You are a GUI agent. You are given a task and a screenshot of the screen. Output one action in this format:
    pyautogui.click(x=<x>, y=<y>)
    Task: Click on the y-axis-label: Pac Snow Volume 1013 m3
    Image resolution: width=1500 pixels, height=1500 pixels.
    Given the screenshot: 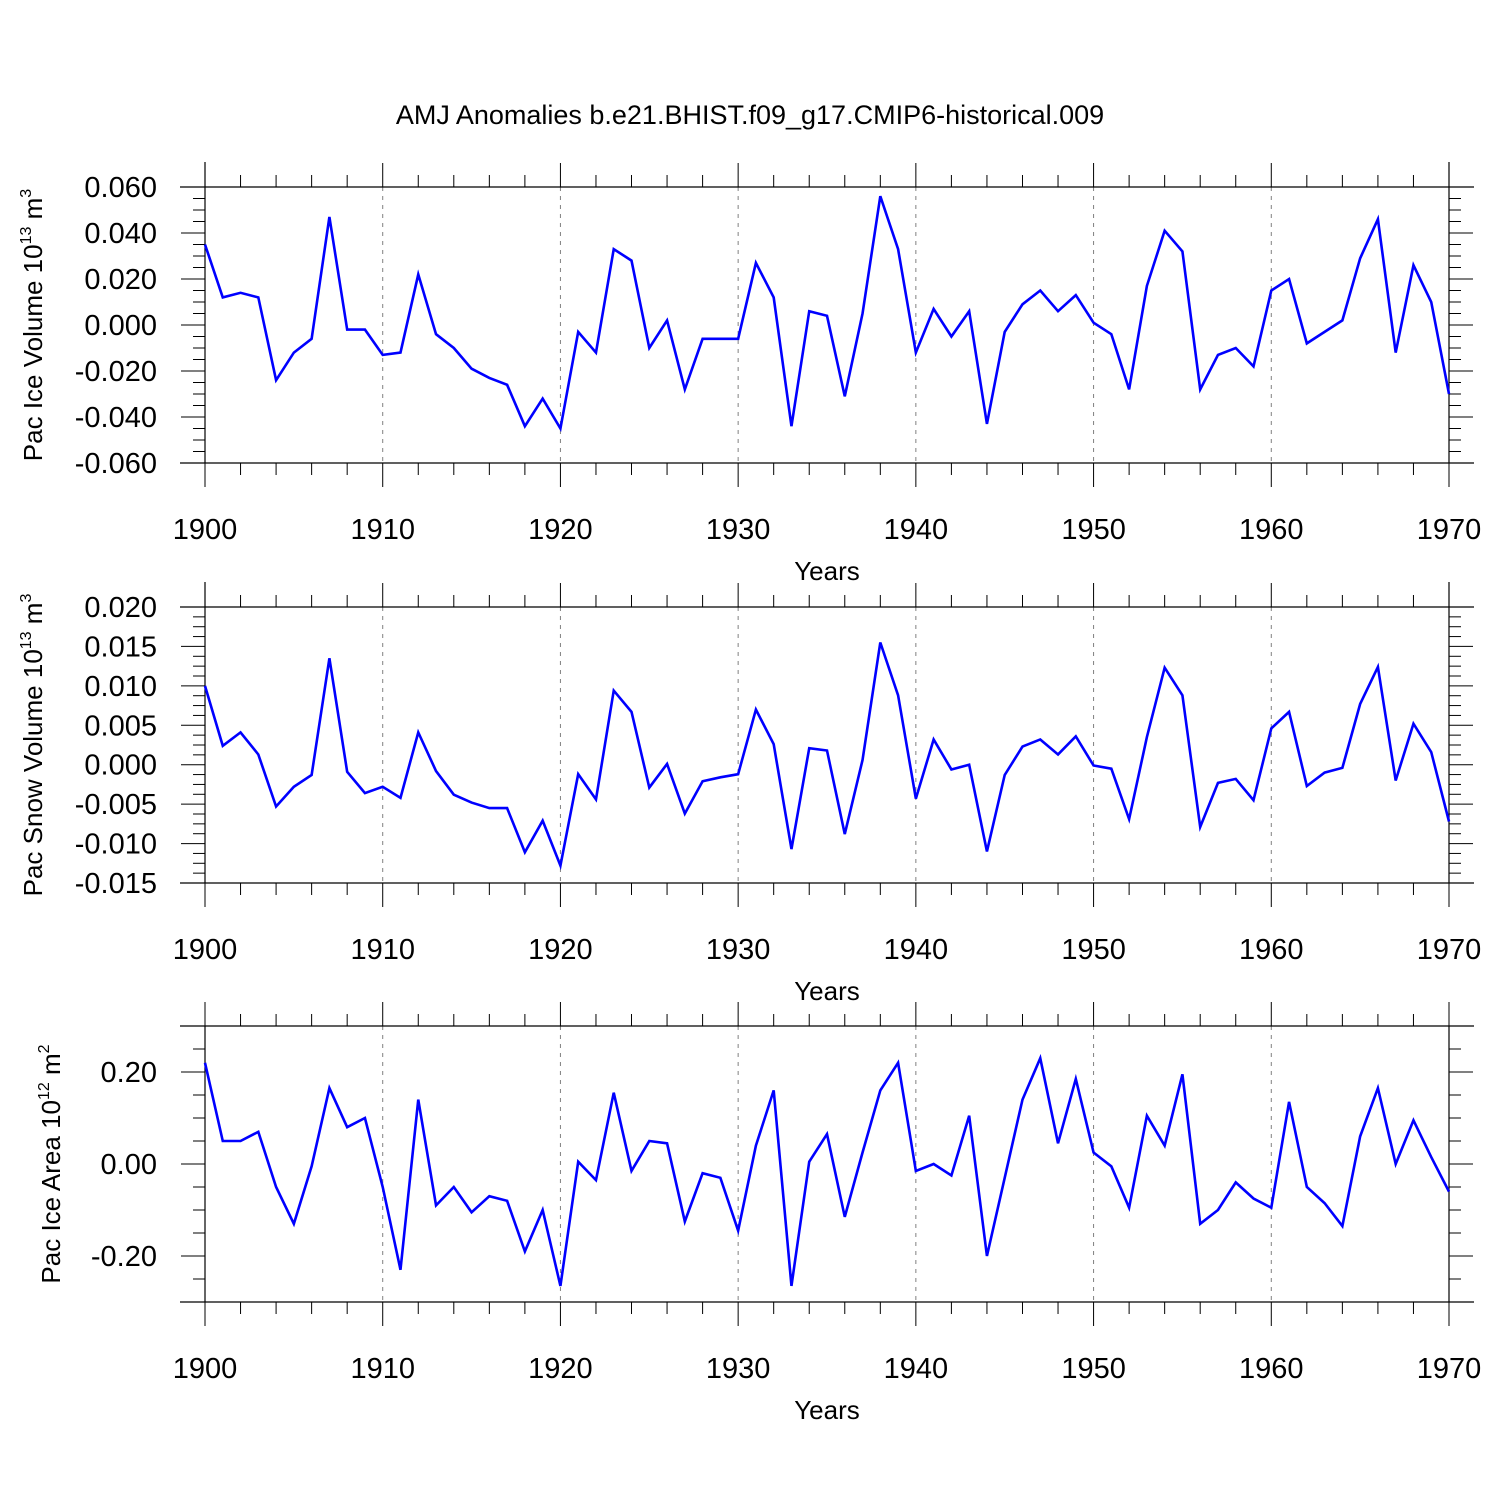 What is the action you would take?
    pyautogui.click(x=33, y=745)
    